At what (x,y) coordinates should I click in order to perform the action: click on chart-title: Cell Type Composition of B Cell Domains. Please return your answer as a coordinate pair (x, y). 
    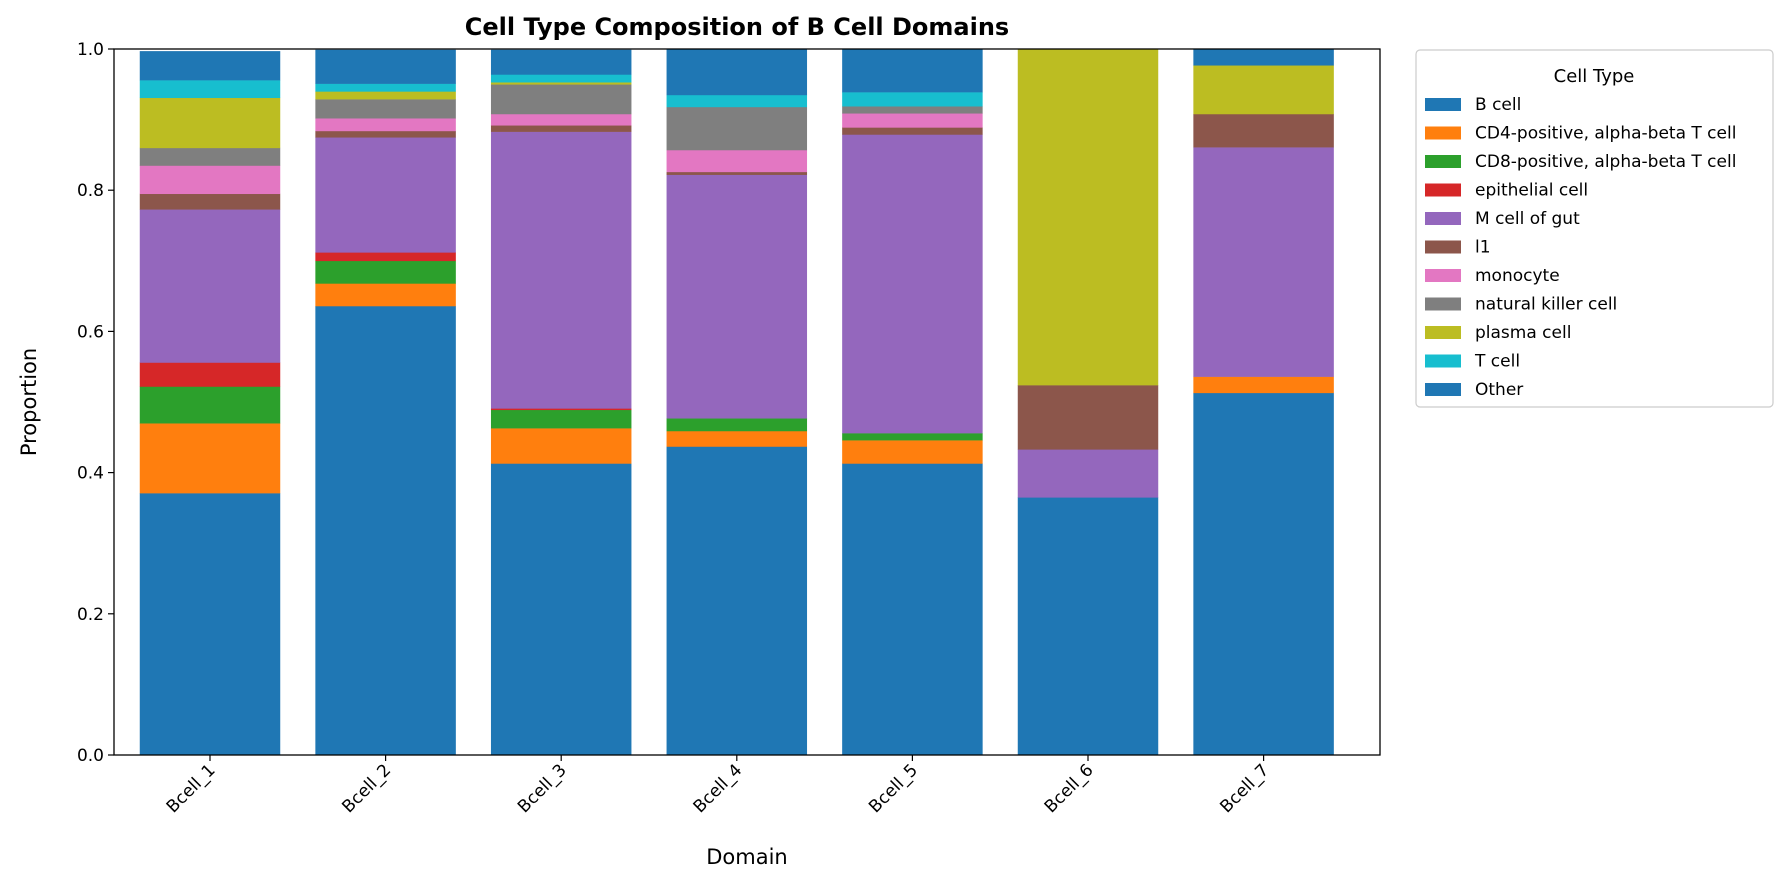
    Looking at the image, I should click on (737, 27).